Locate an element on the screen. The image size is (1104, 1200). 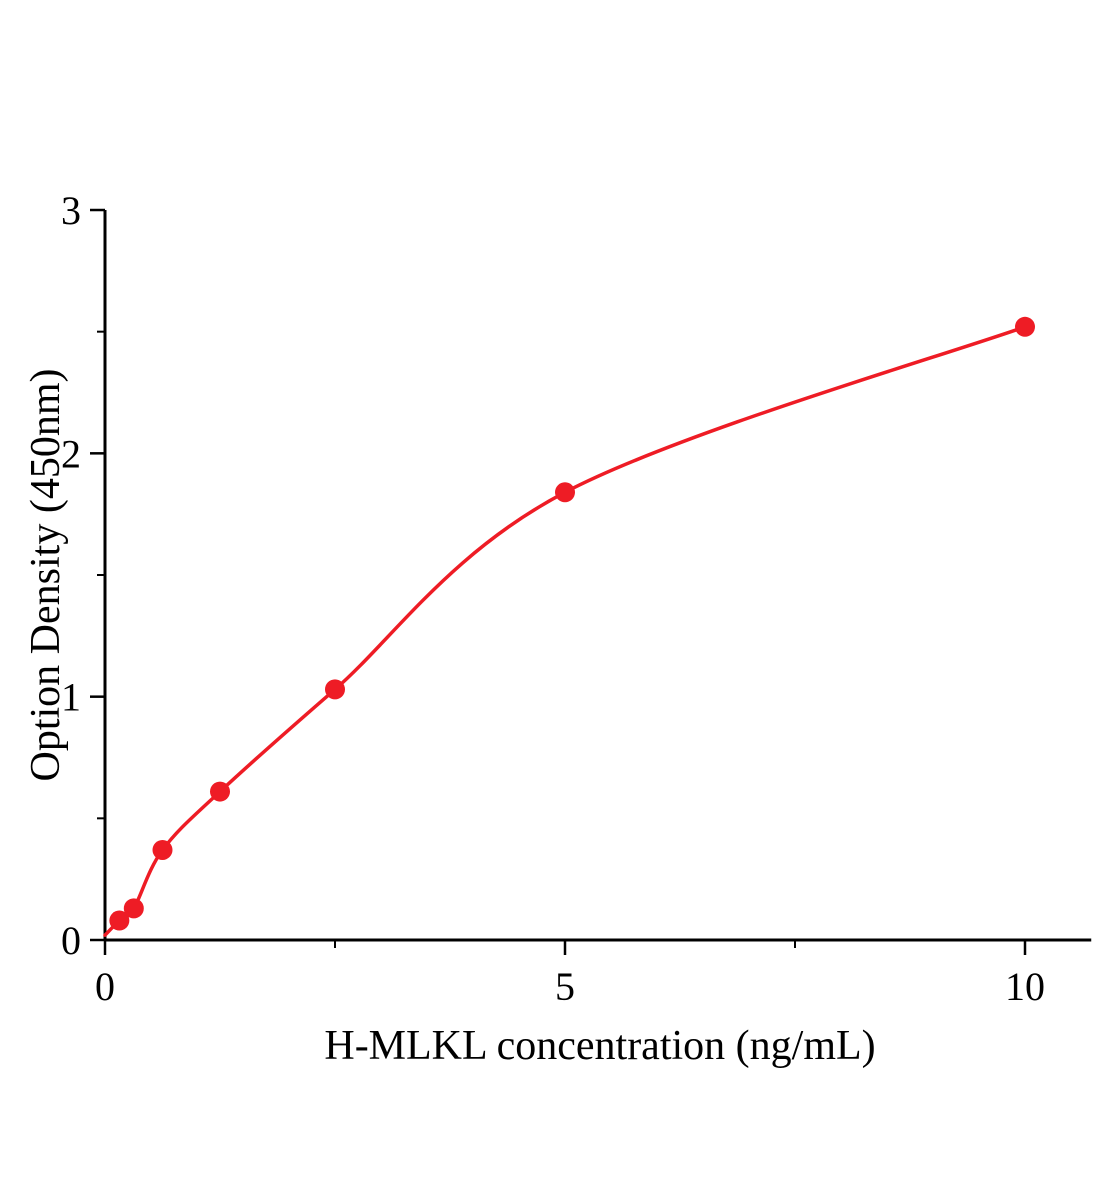
y-axis-tick-label: 2 is located at coordinates (71, 453).